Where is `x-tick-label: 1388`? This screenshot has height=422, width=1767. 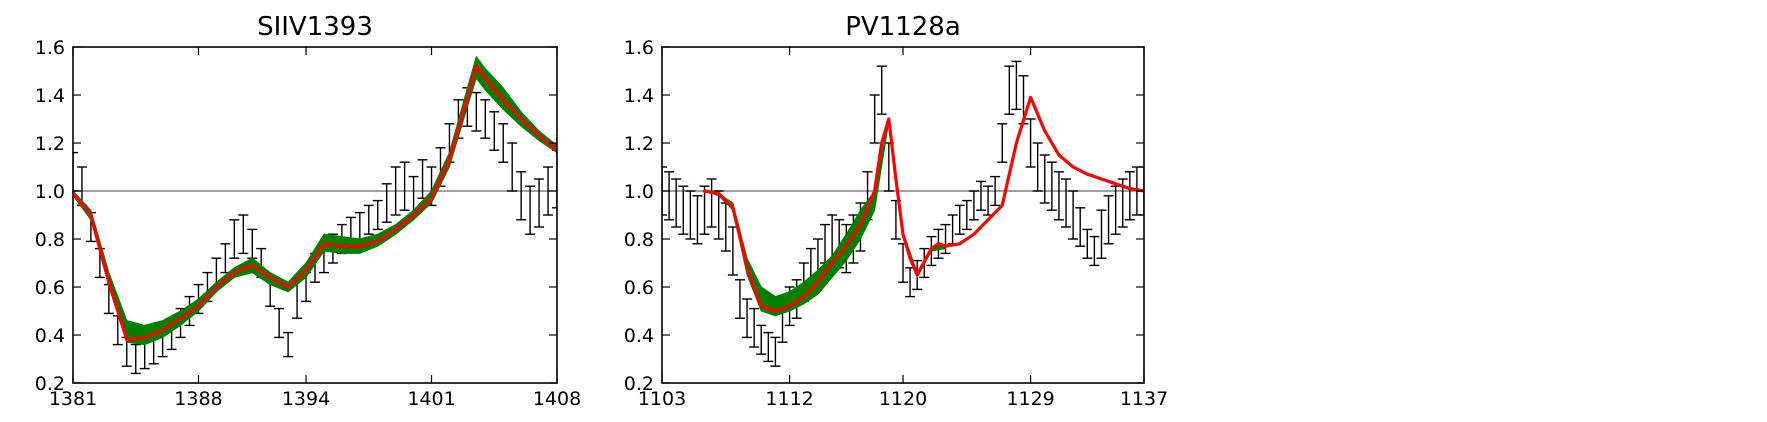
x-tick-label: 1388 is located at coordinates (198, 399).